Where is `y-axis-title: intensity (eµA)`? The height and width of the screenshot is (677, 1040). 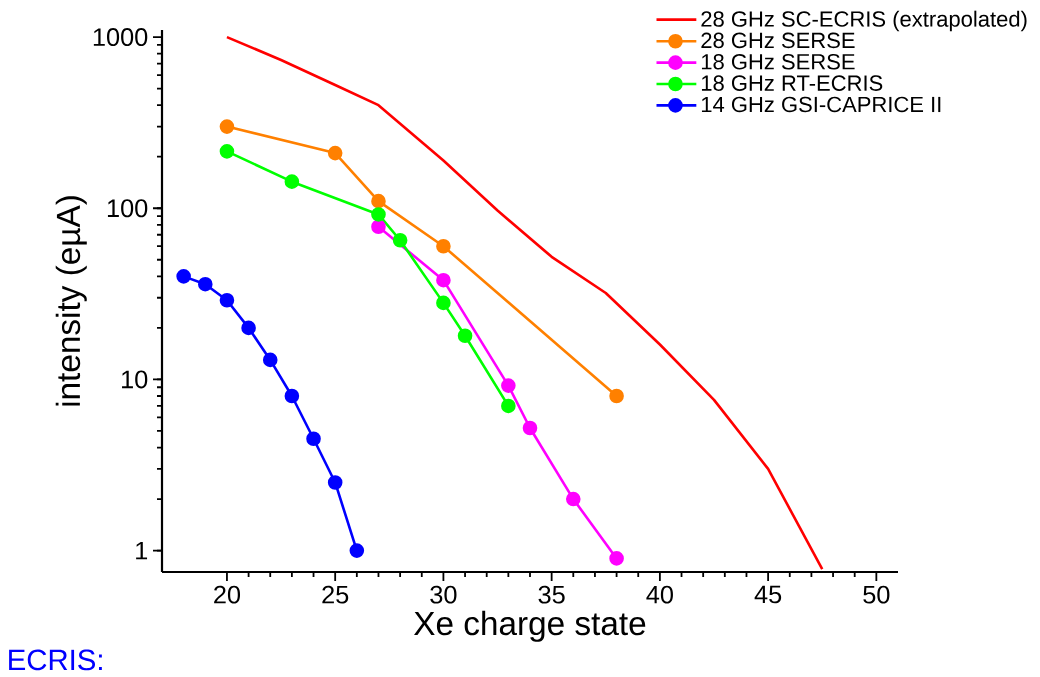
y-axis-title: intensity (eµA) is located at coordinates (71, 301).